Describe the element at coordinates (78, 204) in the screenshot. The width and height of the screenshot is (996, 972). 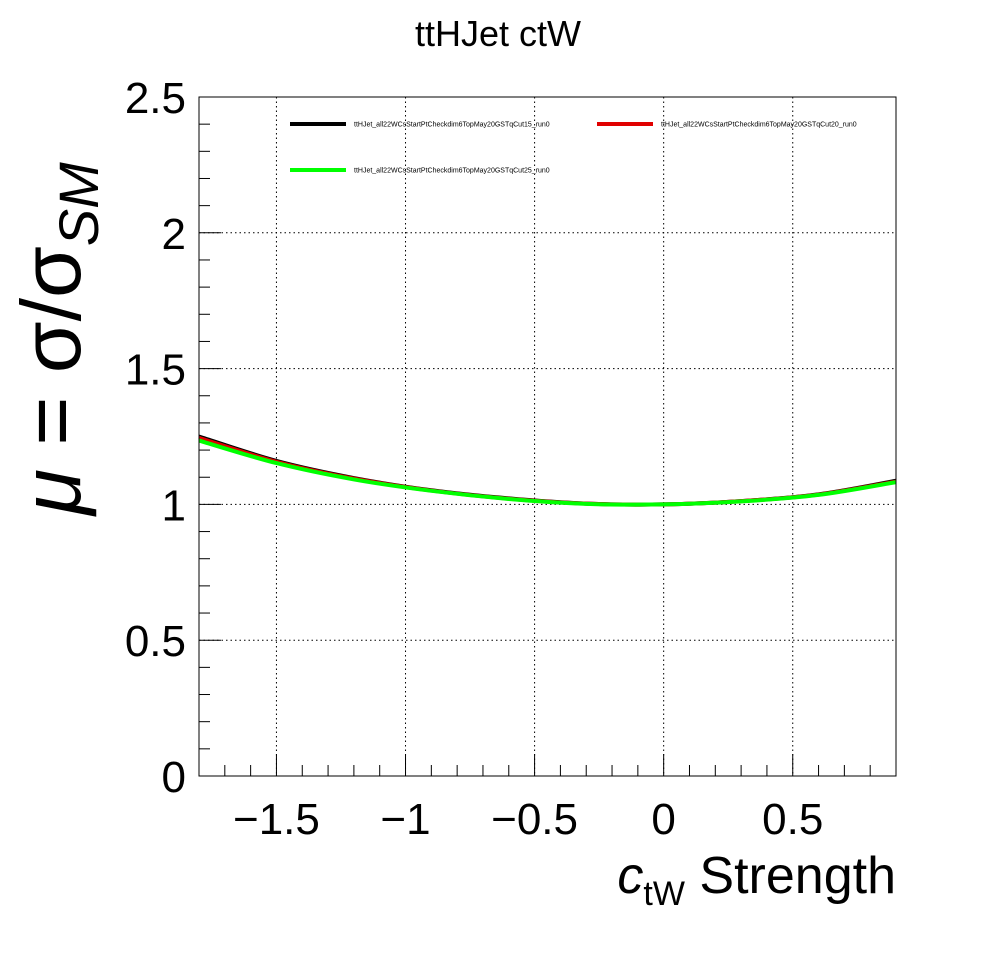
I see `y-axis-label-sub: SM` at that location.